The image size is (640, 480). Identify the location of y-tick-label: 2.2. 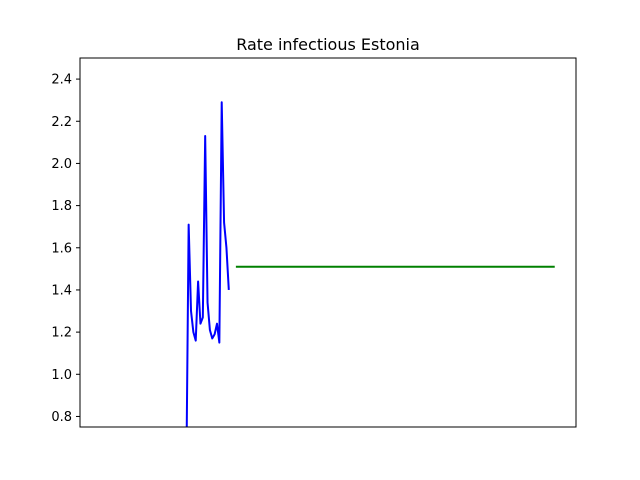
(61, 122).